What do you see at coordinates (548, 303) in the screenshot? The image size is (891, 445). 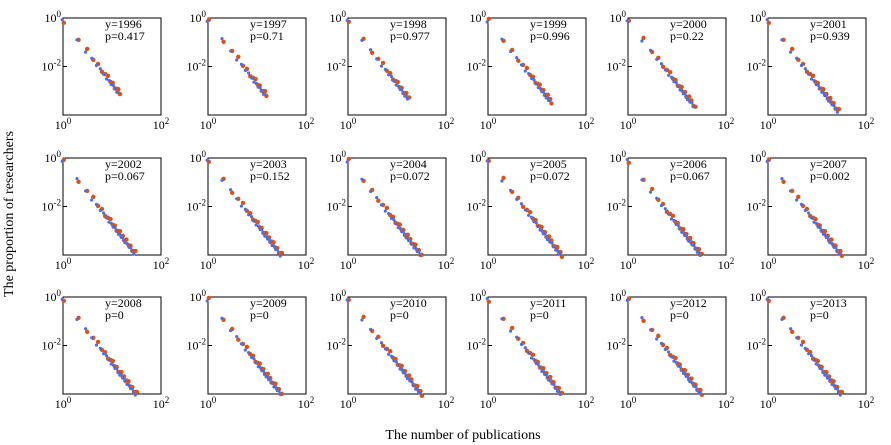 I see `panel-year-label: y=2011` at bounding box center [548, 303].